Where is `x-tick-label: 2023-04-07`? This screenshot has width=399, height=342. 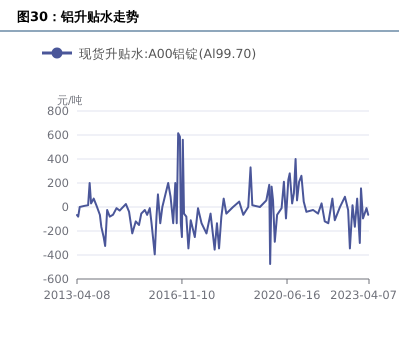
x-tick-label: 2023-04-07 is located at coordinates (363, 295).